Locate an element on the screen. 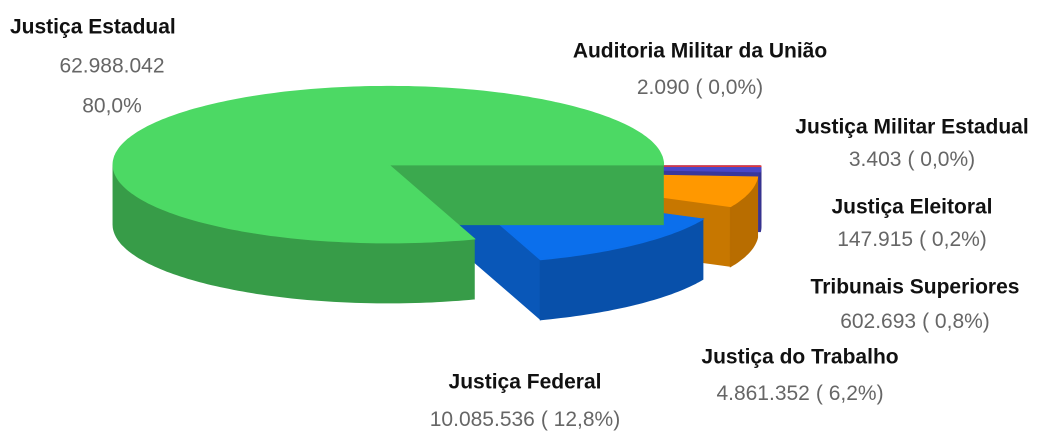 This screenshot has height=434, width=1057. legend-label: Justiça Militar Estadual is located at coordinates (911, 127).